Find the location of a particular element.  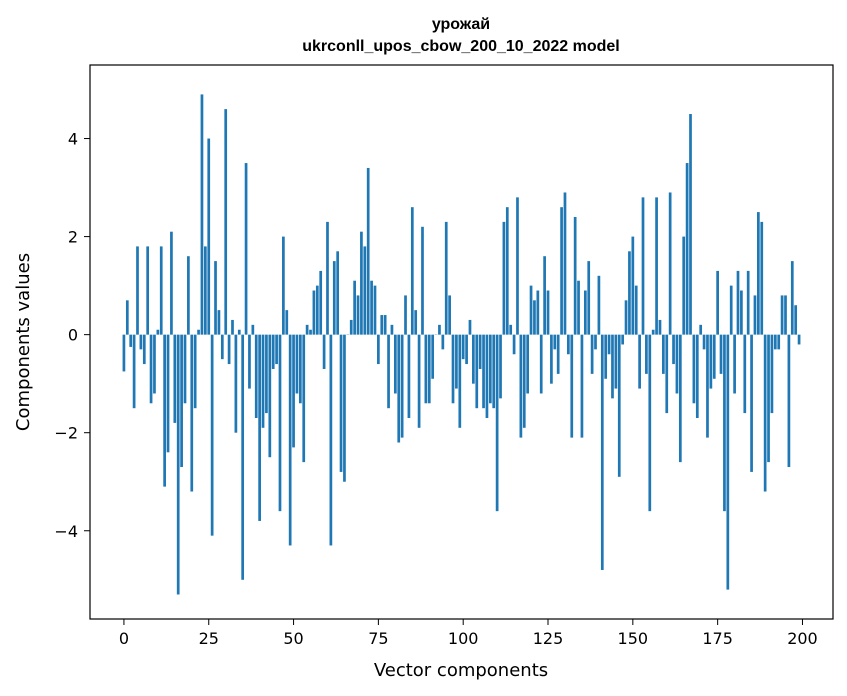

y-axis-label: Components values is located at coordinates (23, 342).